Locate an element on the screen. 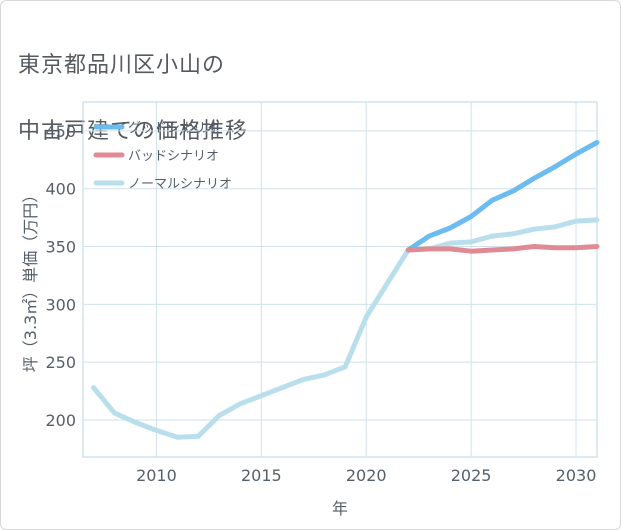  legend-item-good: グッドシナリオ is located at coordinates (156, 128).